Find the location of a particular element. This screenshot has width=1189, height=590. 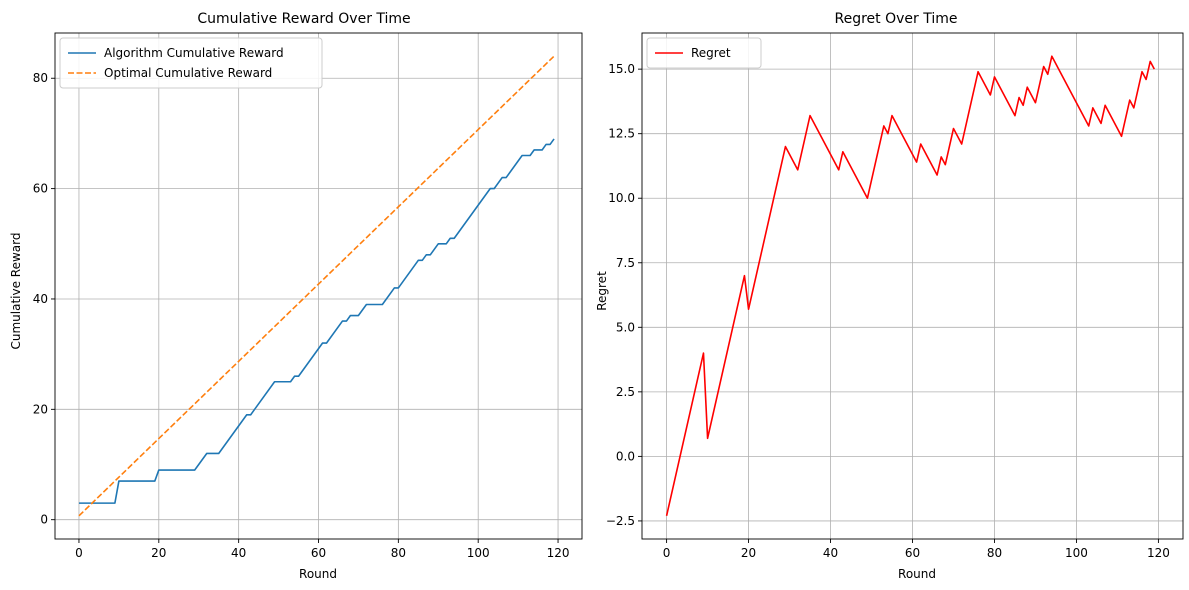

regret-ytick-label: 0.0 is located at coordinates (625, 456).